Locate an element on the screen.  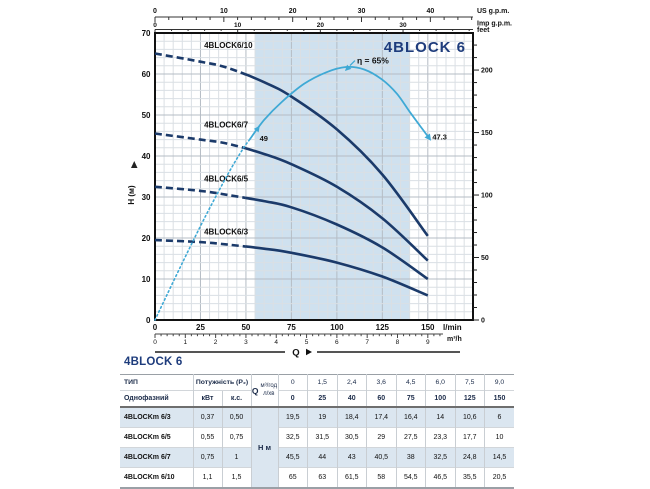
head-value-cell: 44 is located at coordinates (322, 457).